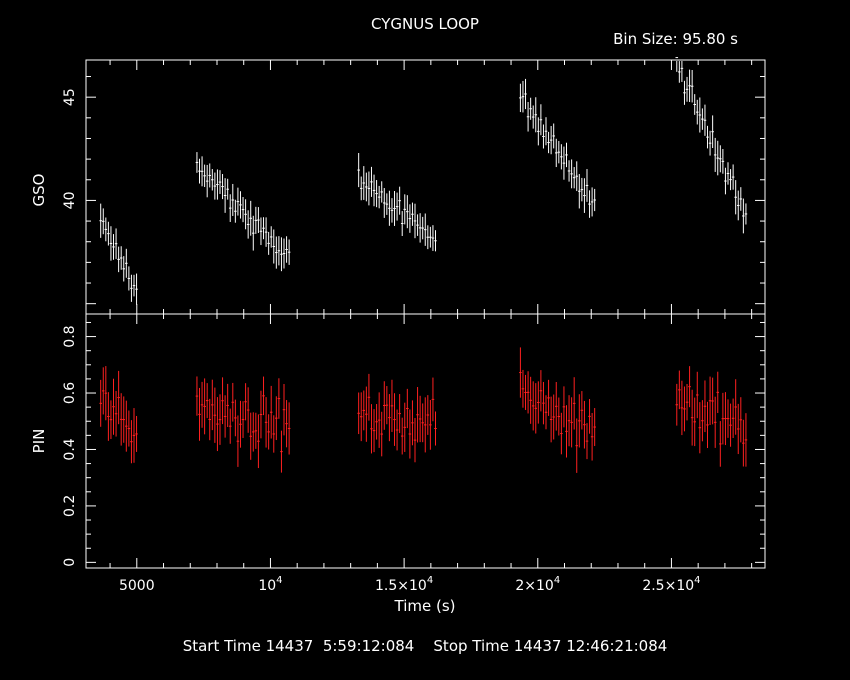  Describe the element at coordinates (675, 39) in the screenshot. I see `bin-size-label: Bin Size: 95.80 s` at that location.